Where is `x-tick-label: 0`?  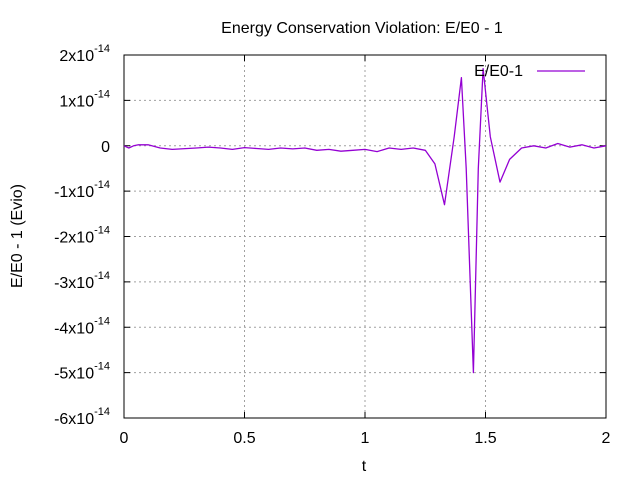 x-tick-label: 0 is located at coordinates (124, 438).